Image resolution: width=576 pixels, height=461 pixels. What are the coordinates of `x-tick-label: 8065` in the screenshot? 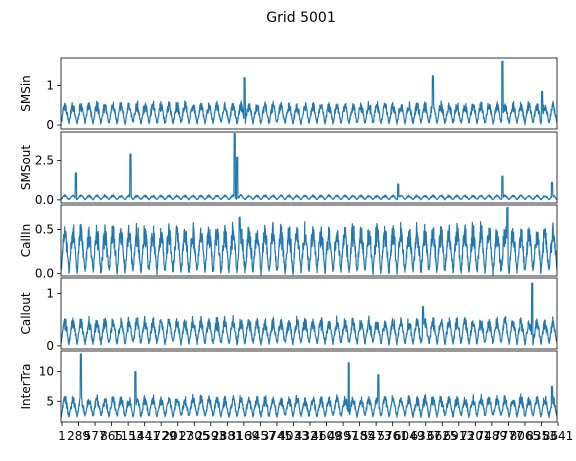 It's located at (525, 436).